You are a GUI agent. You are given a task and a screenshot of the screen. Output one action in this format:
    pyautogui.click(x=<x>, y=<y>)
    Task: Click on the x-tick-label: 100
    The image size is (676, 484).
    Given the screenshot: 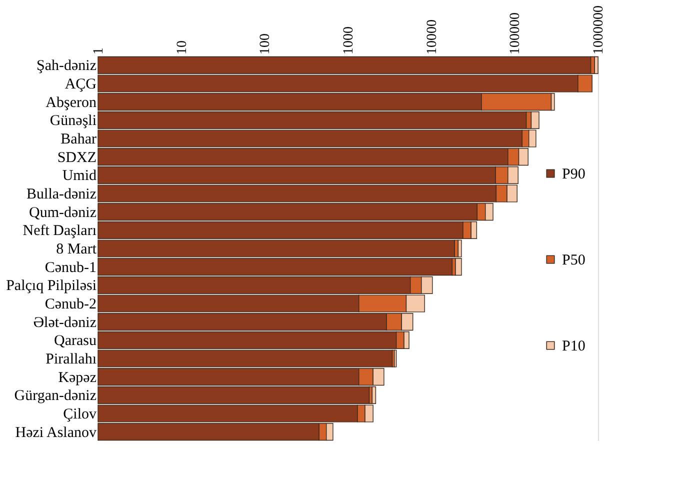 What is the action you would take?
    pyautogui.click(x=266, y=44)
    